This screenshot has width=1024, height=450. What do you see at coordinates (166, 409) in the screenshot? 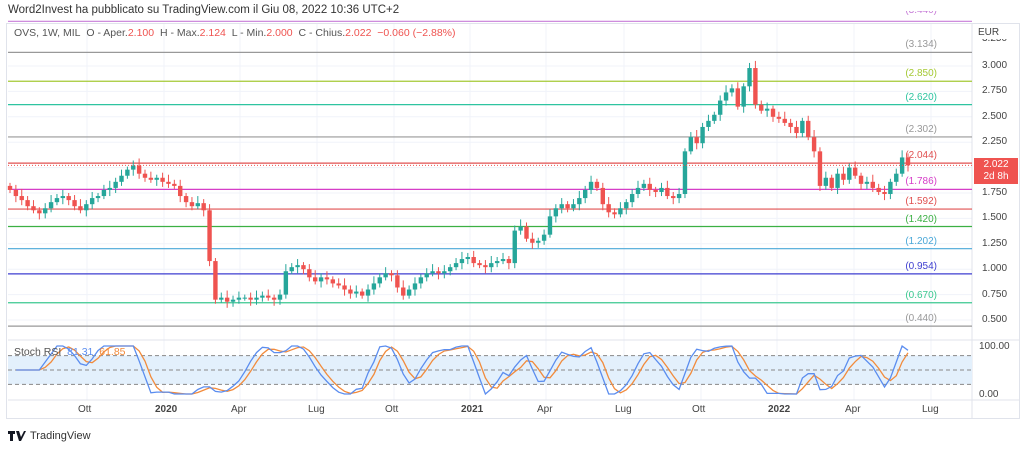
I see `time-tick: 2020` at bounding box center [166, 409].